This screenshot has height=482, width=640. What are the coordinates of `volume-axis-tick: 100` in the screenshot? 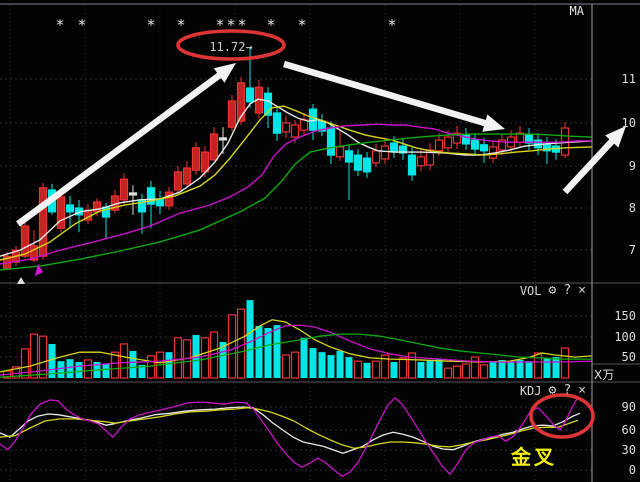 It's located at (625, 337).